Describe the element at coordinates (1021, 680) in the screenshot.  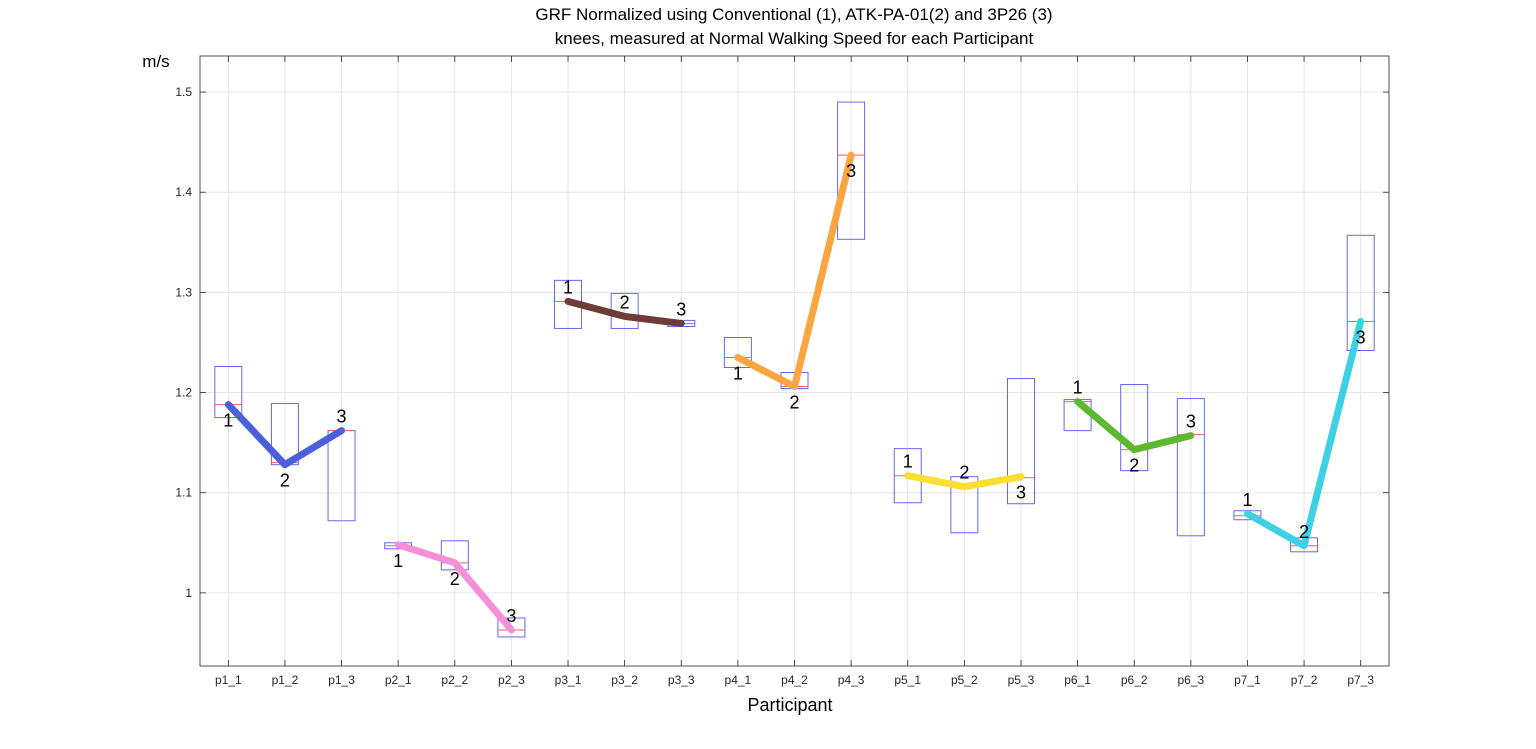
I see `x-tick-label-p5_3: p5_3` at that location.